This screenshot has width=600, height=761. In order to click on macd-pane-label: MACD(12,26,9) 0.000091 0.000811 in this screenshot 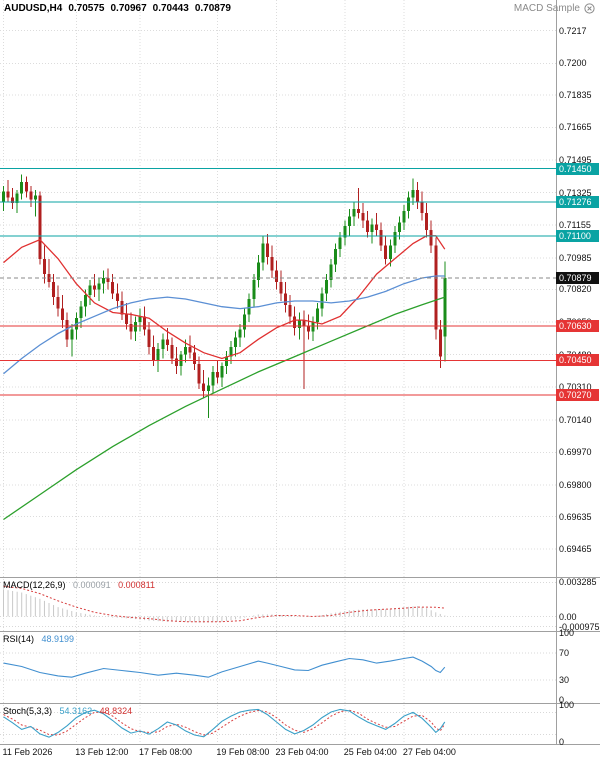, I will do `click(81, 585)`.